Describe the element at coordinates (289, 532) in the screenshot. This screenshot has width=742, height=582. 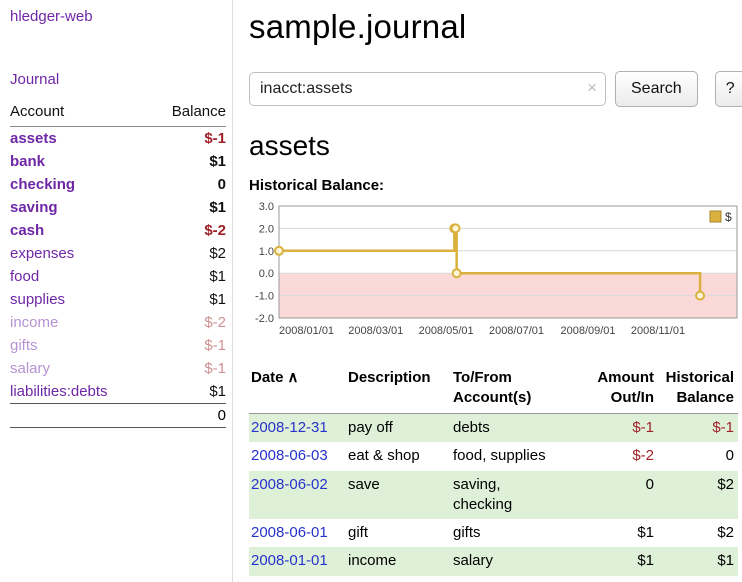
I see `date-link: 2008-06-01` at that location.